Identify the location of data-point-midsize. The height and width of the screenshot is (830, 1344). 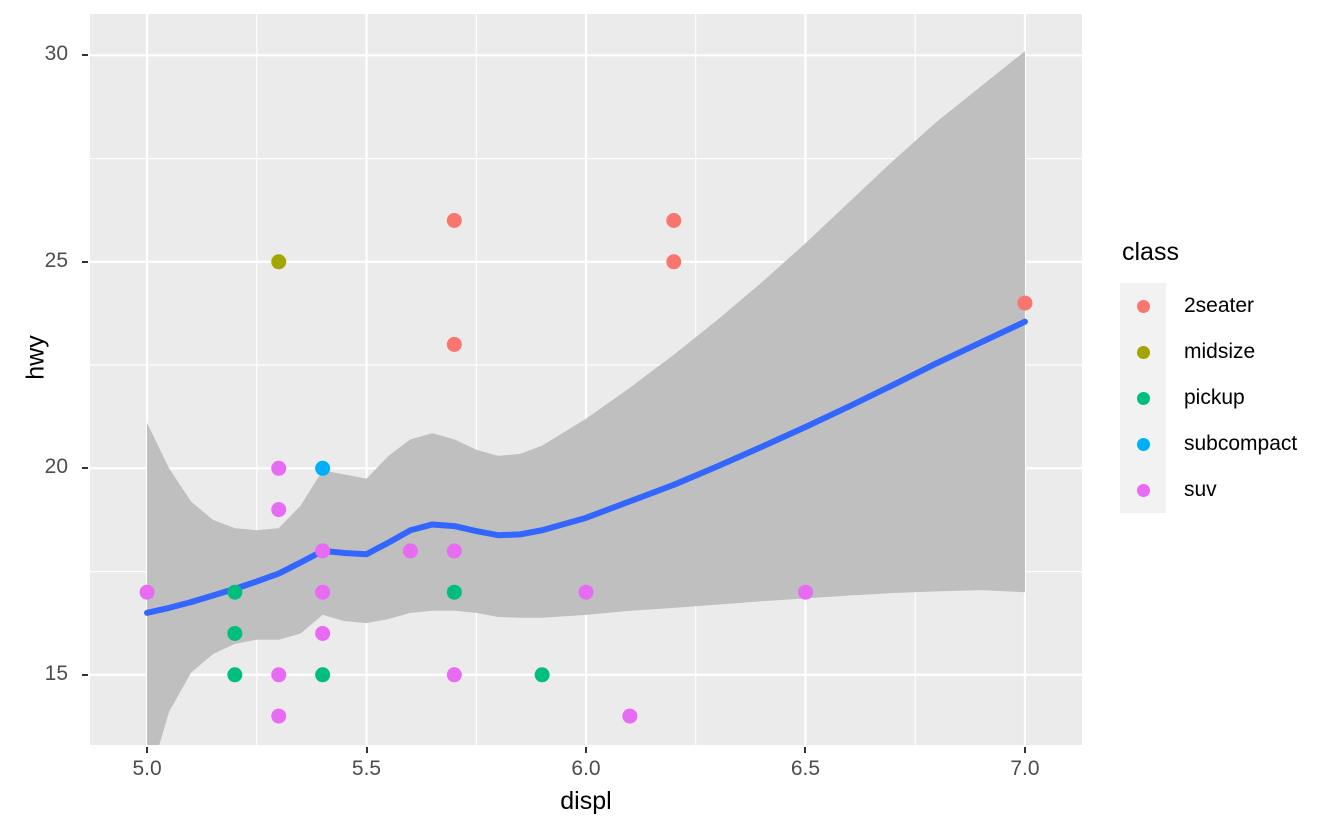
(279, 262).